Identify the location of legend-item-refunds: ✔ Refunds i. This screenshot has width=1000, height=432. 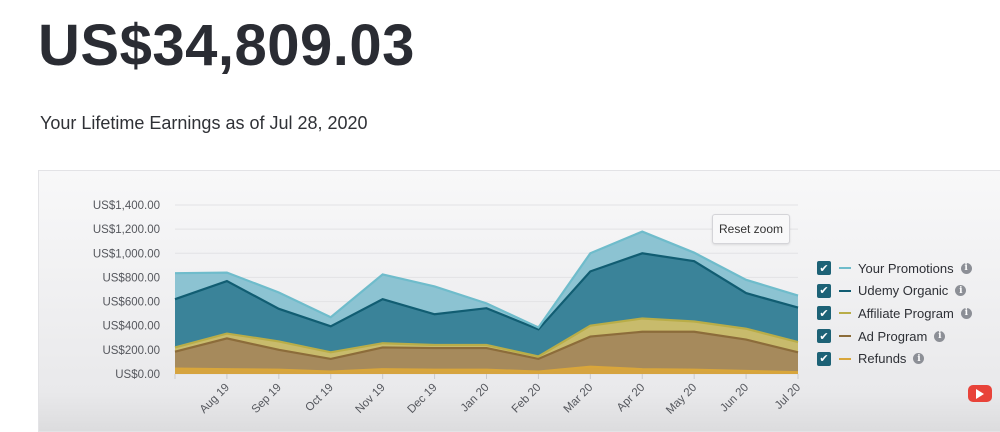
(894, 358).